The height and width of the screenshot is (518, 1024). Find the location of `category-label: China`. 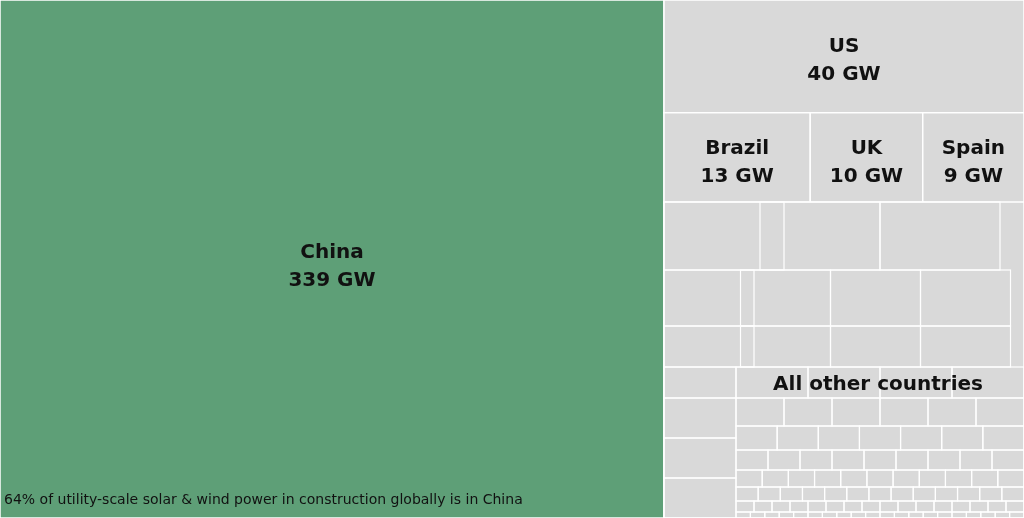

category-label: China is located at coordinates (332, 251).